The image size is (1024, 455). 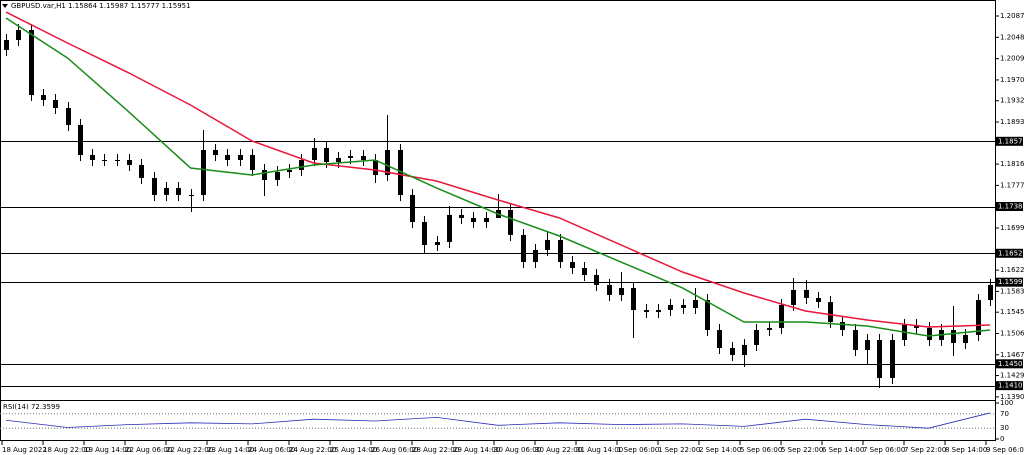 I want to click on y-tick-label: 1.18930, so click(x=1012, y=122).